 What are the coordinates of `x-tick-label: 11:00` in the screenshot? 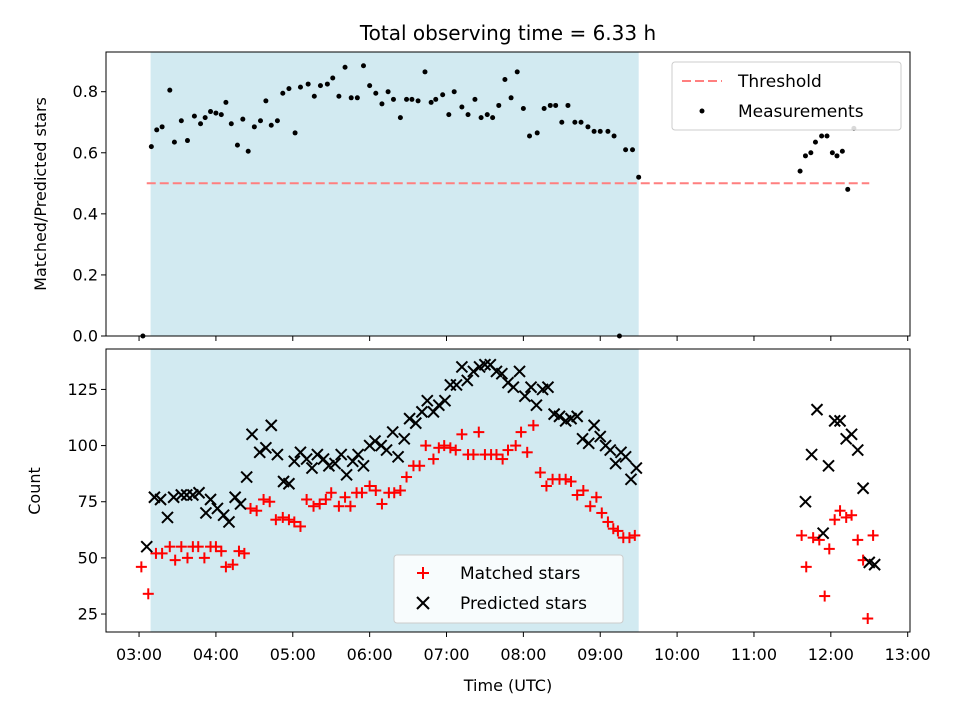 It's located at (754, 654).